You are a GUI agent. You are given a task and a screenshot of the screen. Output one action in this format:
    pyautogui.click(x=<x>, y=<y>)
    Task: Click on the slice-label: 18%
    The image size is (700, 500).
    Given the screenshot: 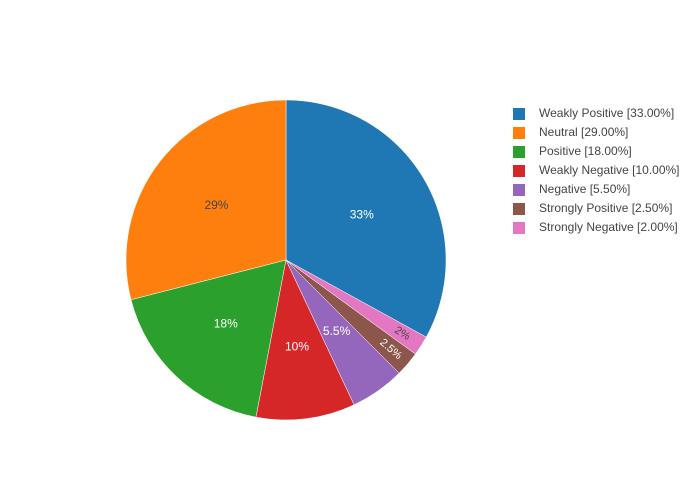 What is the action you would take?
    pyautogui.click(x=226, y=323)
    